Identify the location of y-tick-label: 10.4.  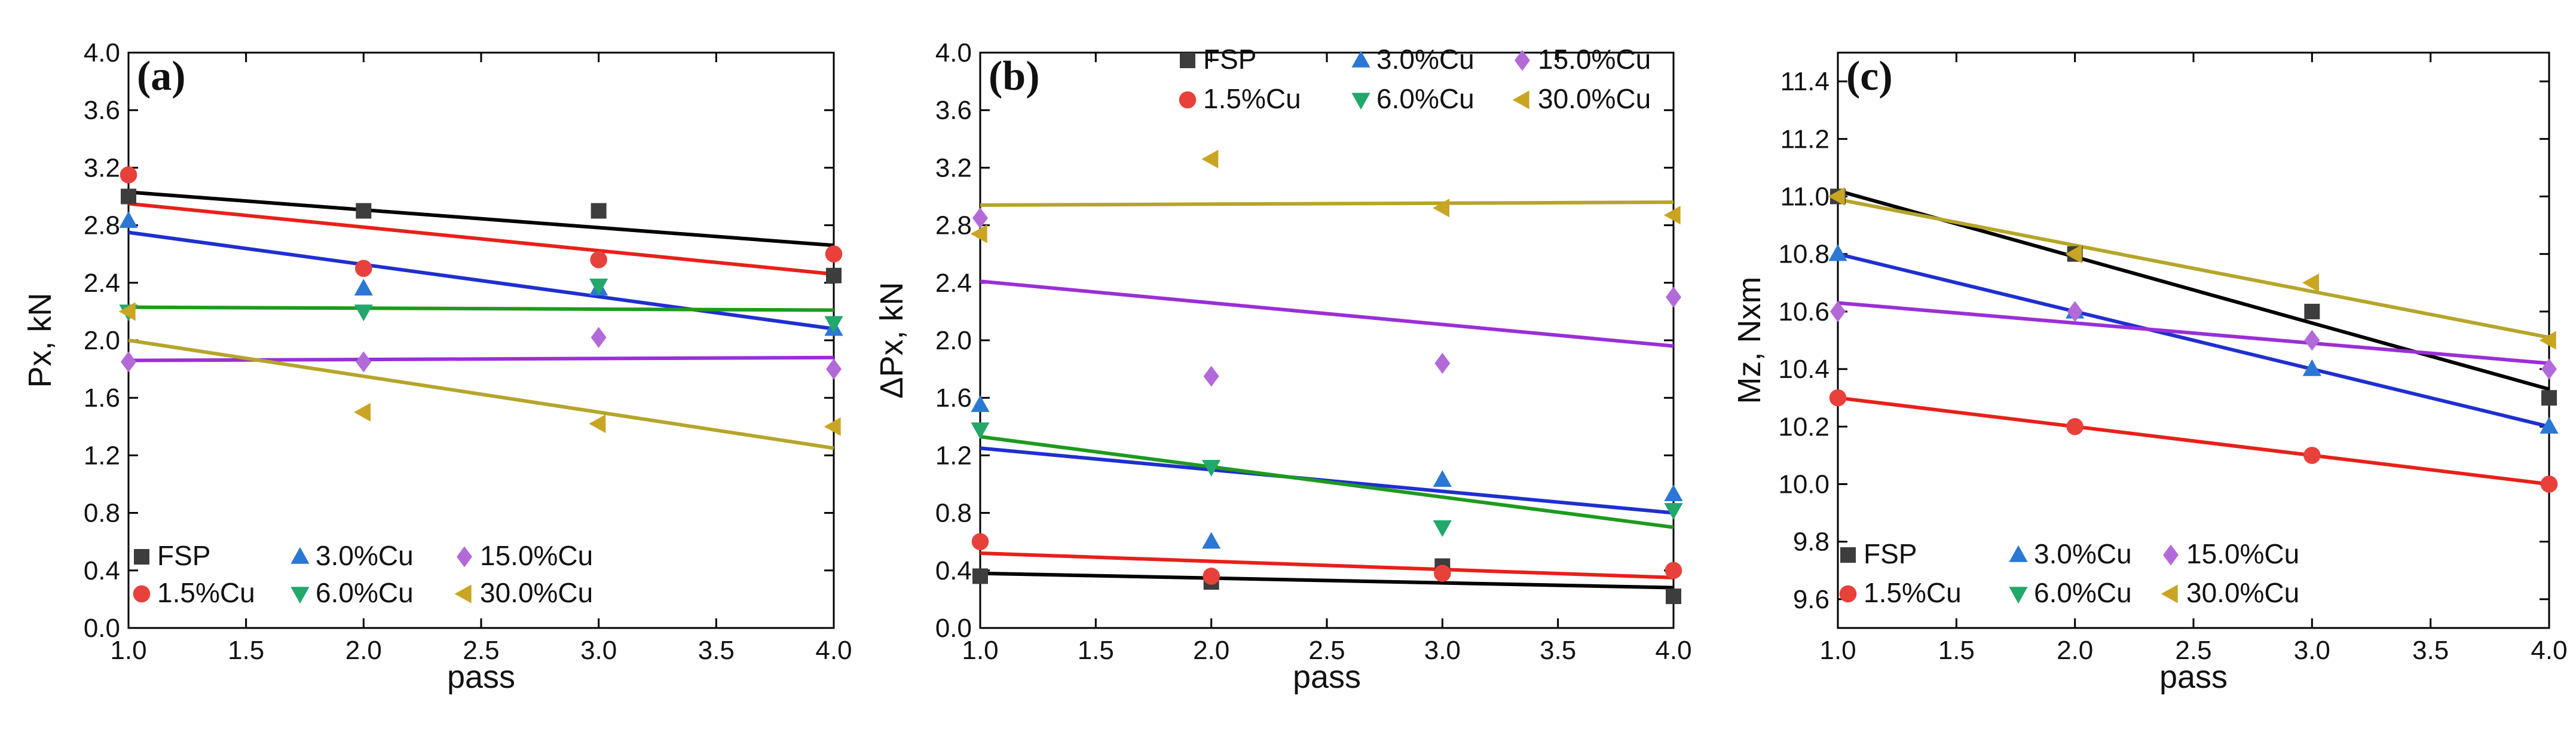
(1803, 369).